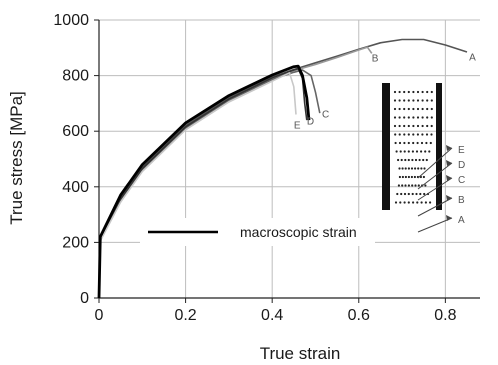  I want to click on inset-arrowhead-c, so click(449, 178).